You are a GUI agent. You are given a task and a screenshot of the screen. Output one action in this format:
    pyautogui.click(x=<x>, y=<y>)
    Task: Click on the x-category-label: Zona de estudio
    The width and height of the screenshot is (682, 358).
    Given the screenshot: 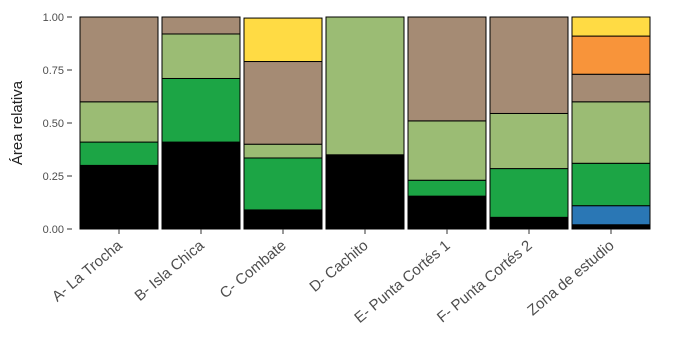 What is the action you would take?
    pyautogui.click(x=570, y=278)
    